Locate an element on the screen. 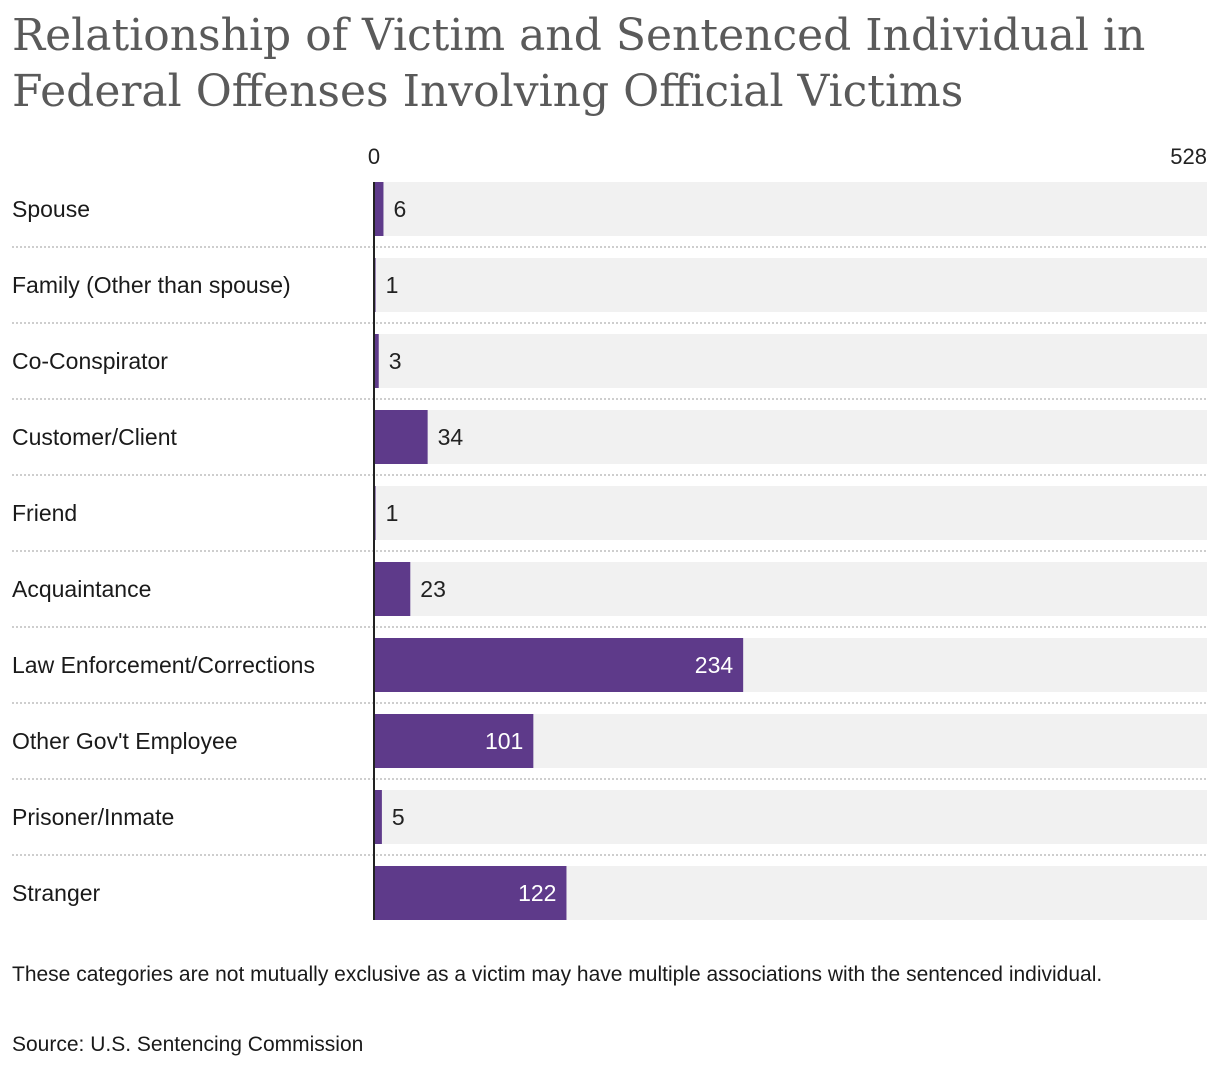  category-label: Customer/Client is located at coordinates (94, 437).